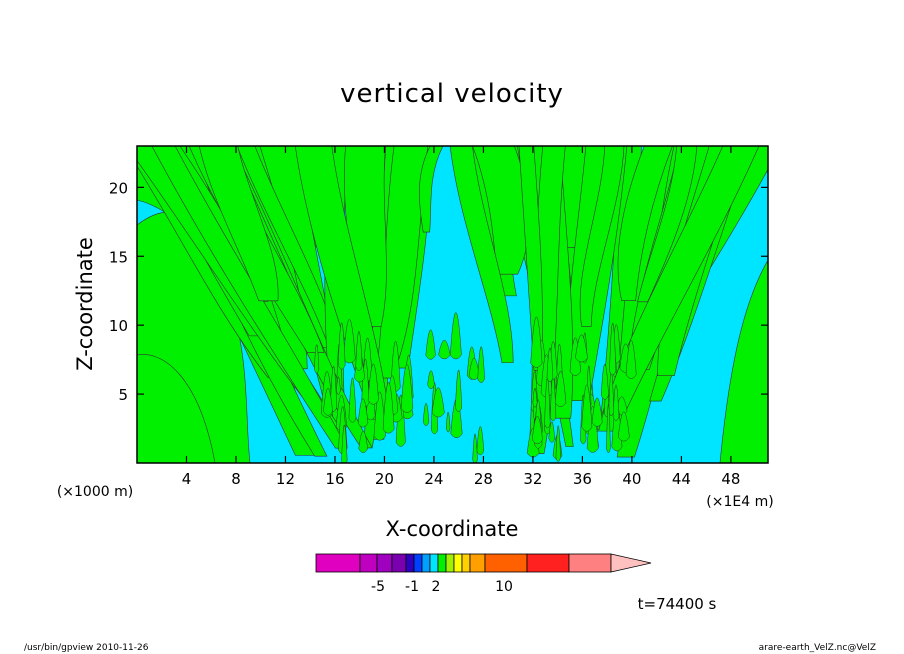  I want to click on colorbar-label: -1, so click(412, 587).